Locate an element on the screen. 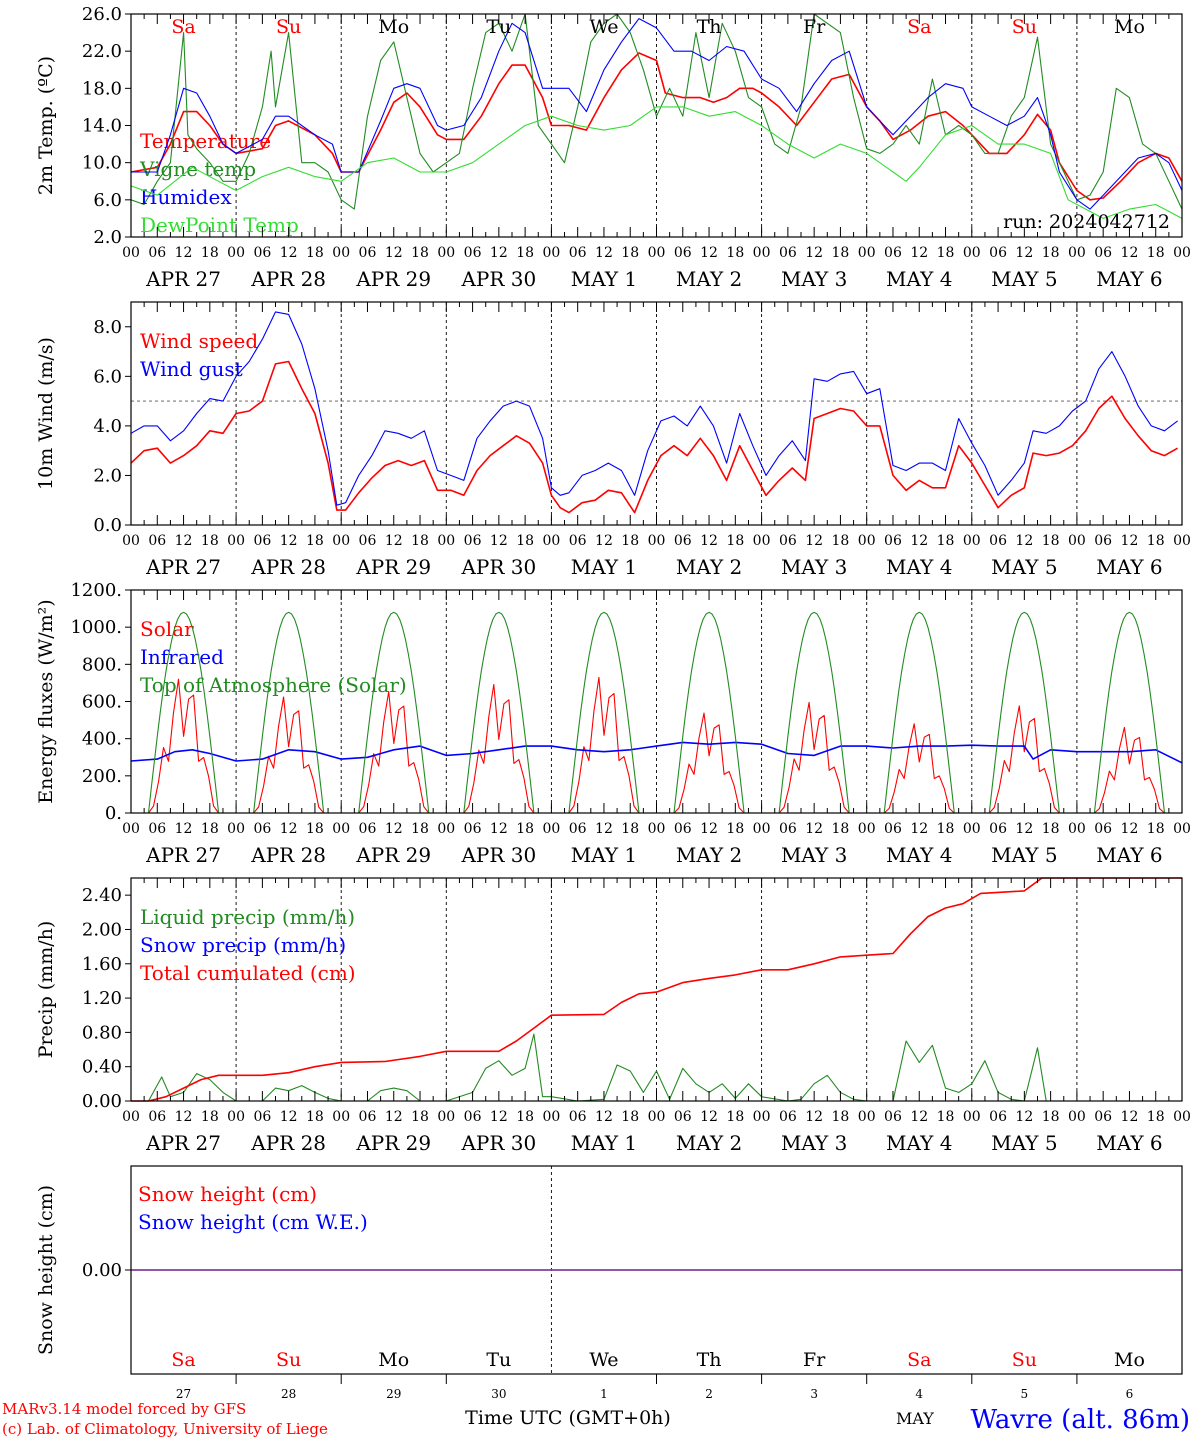 The height and width of the screenshot is (1440, 1194). y-tick-label: 6.0 is located at coordinates (107, 200).